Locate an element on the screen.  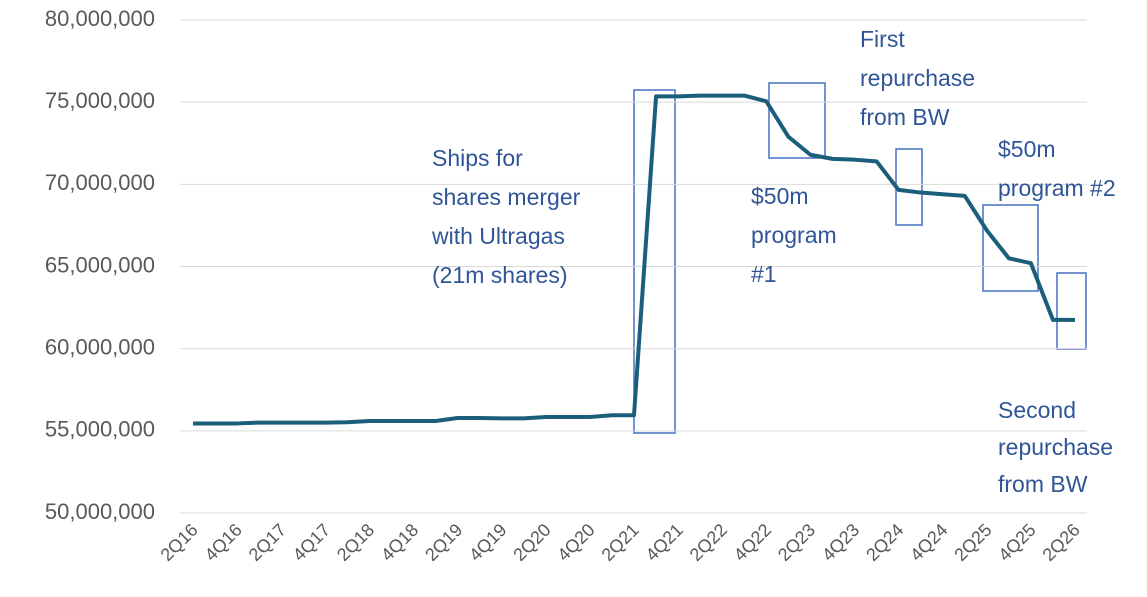
x-tick-label: 2Q16 is located at coordinates (179, 542).